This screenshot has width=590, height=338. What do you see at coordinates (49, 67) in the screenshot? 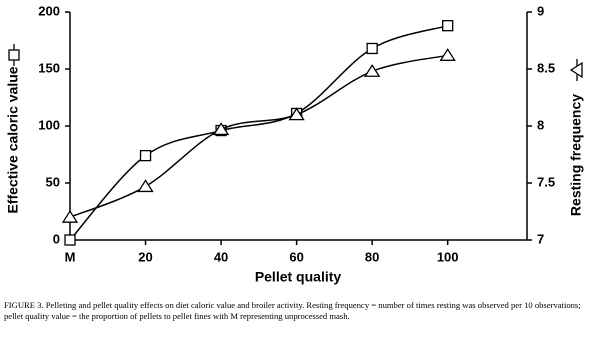
I see `y-tick-label: 150` at bounding box center [49, 67].